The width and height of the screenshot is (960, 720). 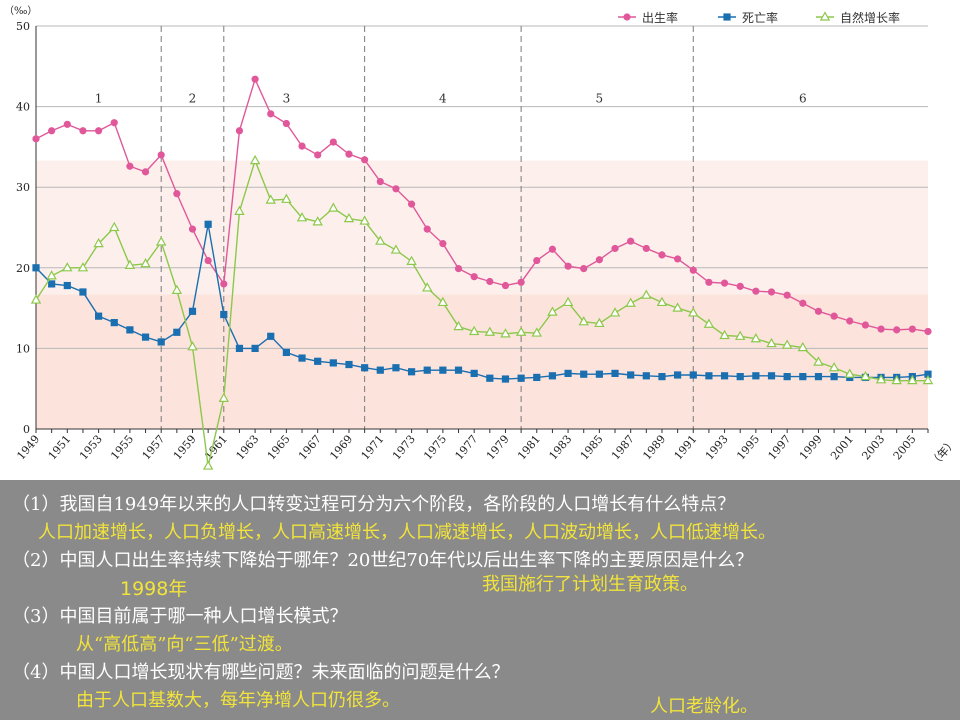 What do you see at coordinates (23, 107) in the screenshot?
I see `y-tick-label: 40` at bounding box center [23, 107].